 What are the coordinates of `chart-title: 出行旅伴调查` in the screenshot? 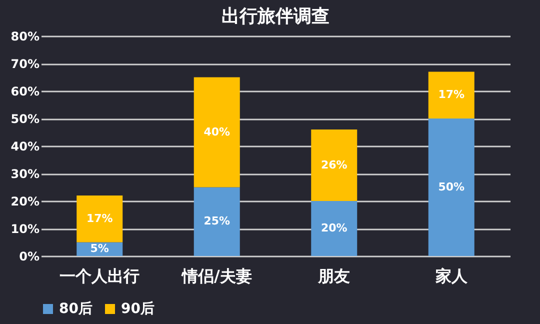 It's located at (276, 16).